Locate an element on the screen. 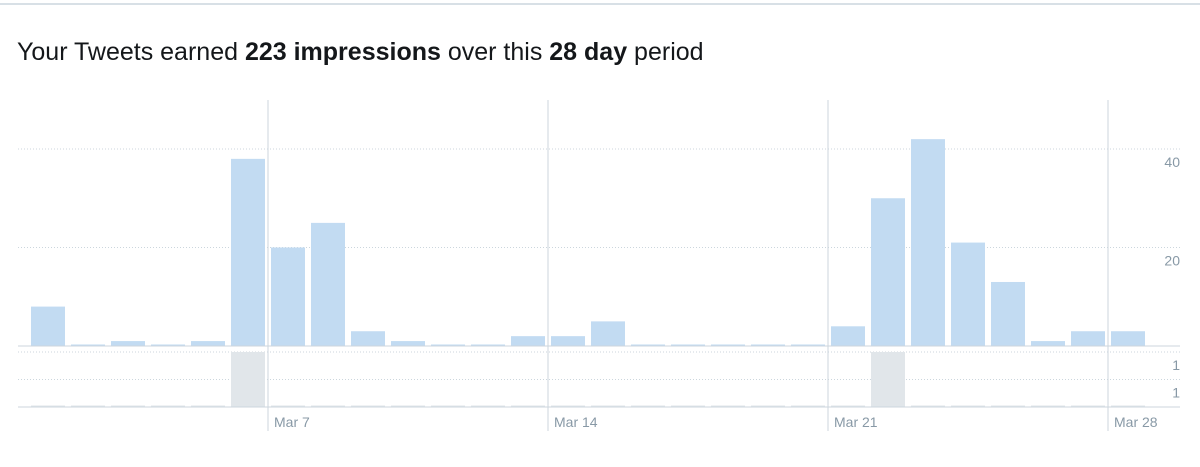  x-tick-label: Mar 7 is located at coordinates (292, 422).